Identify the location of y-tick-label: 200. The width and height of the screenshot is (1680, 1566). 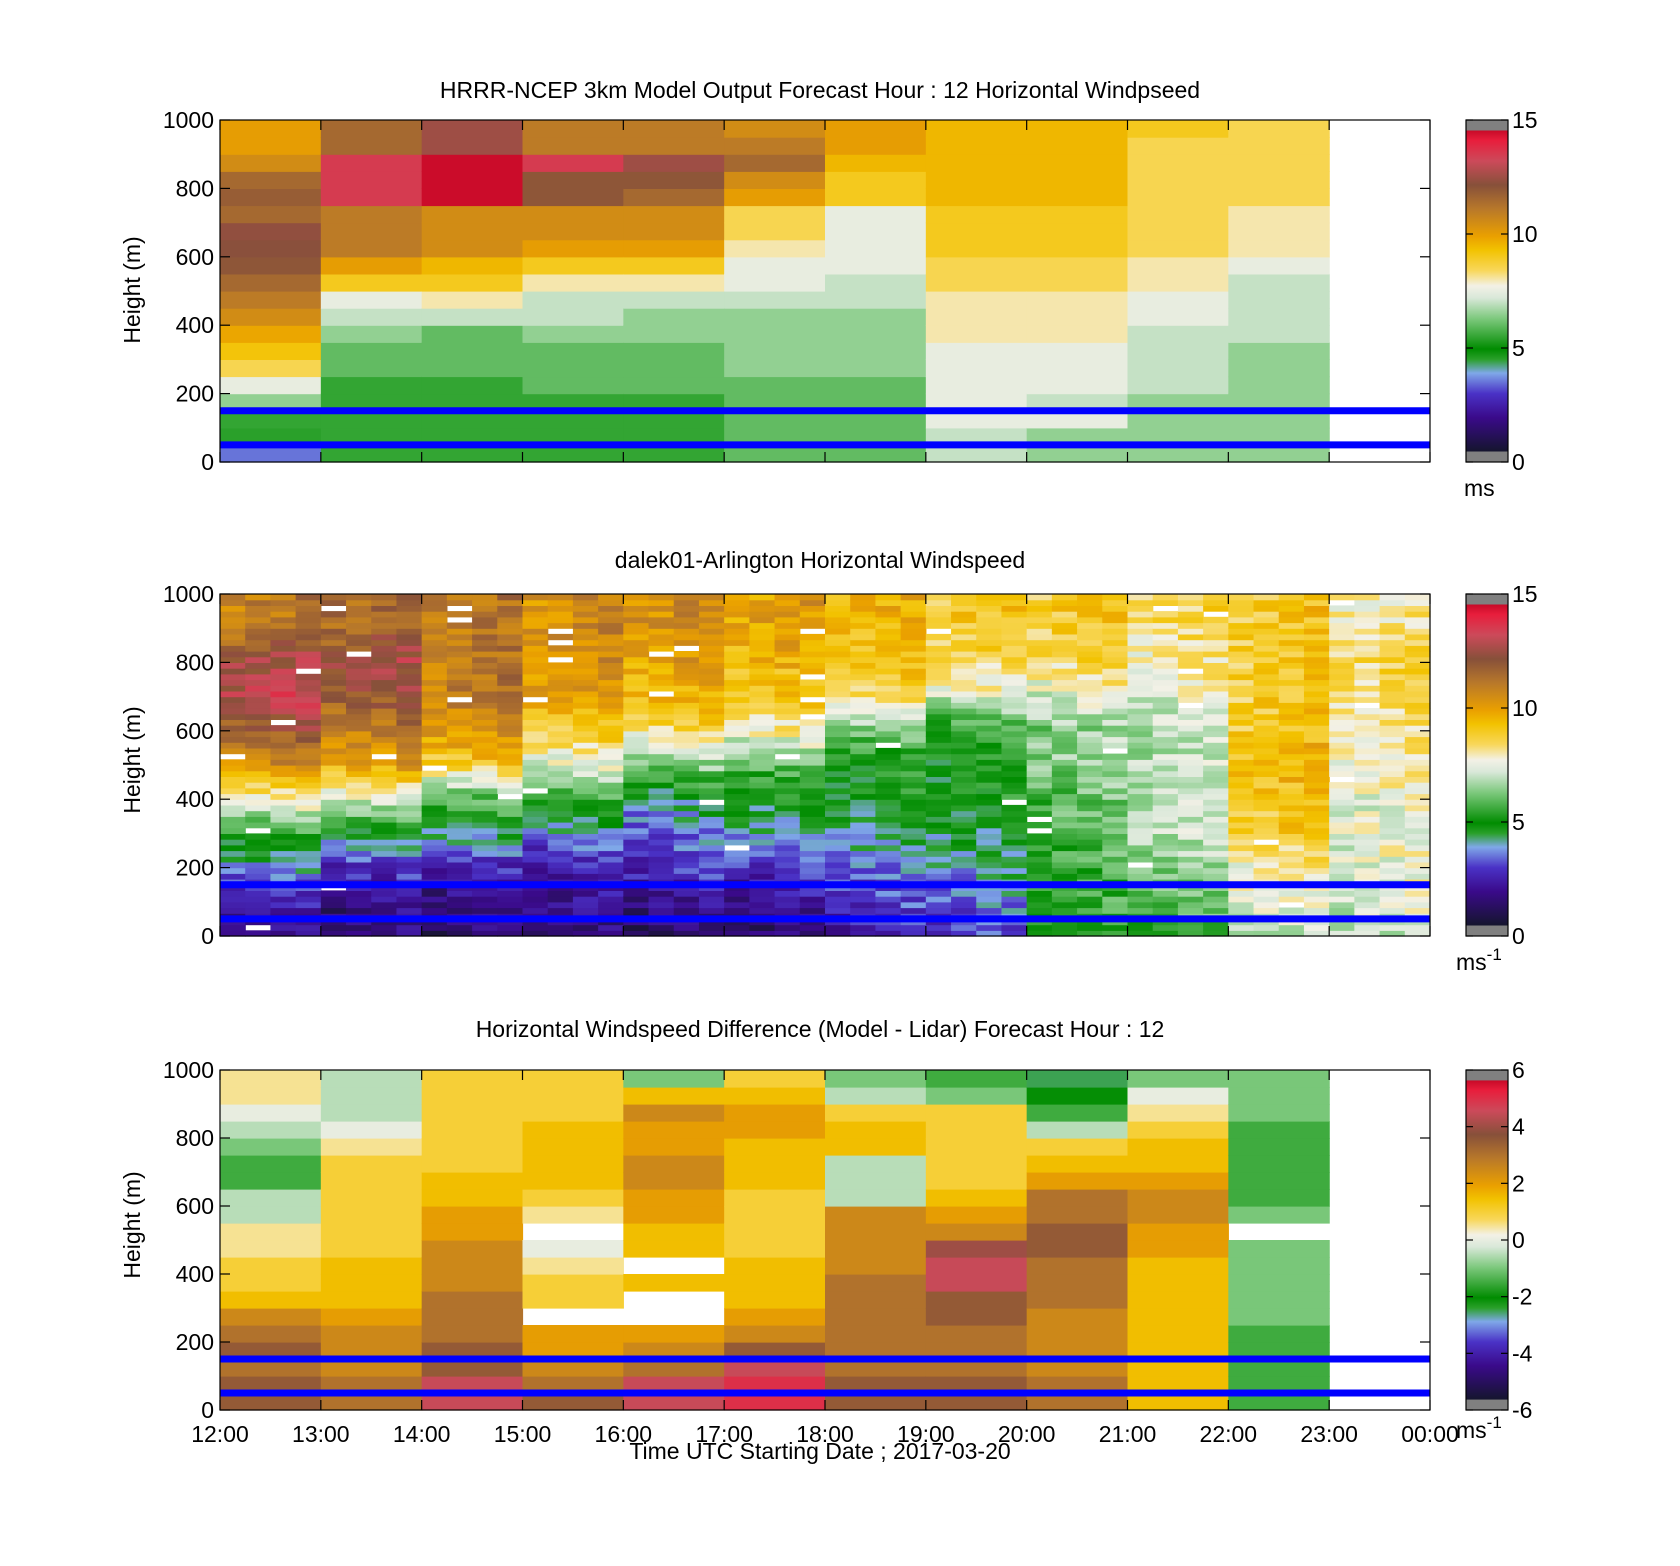
(195, 868).